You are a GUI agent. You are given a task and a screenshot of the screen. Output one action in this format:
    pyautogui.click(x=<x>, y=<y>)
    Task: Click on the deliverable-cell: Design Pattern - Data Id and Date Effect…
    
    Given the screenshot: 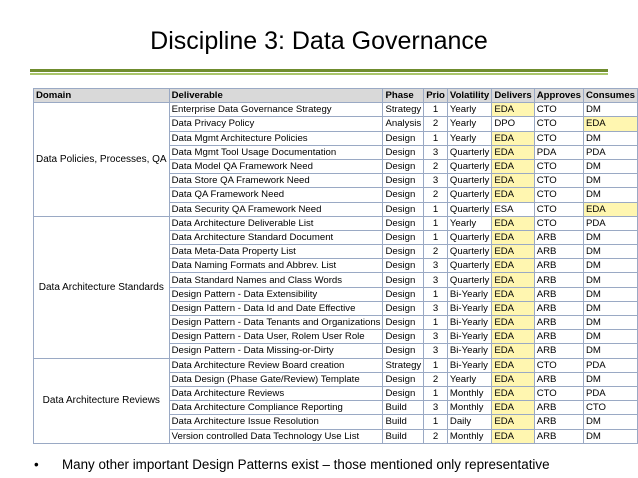 What is the action you would take?
    pyautogui.click(x=276, y=308)
    